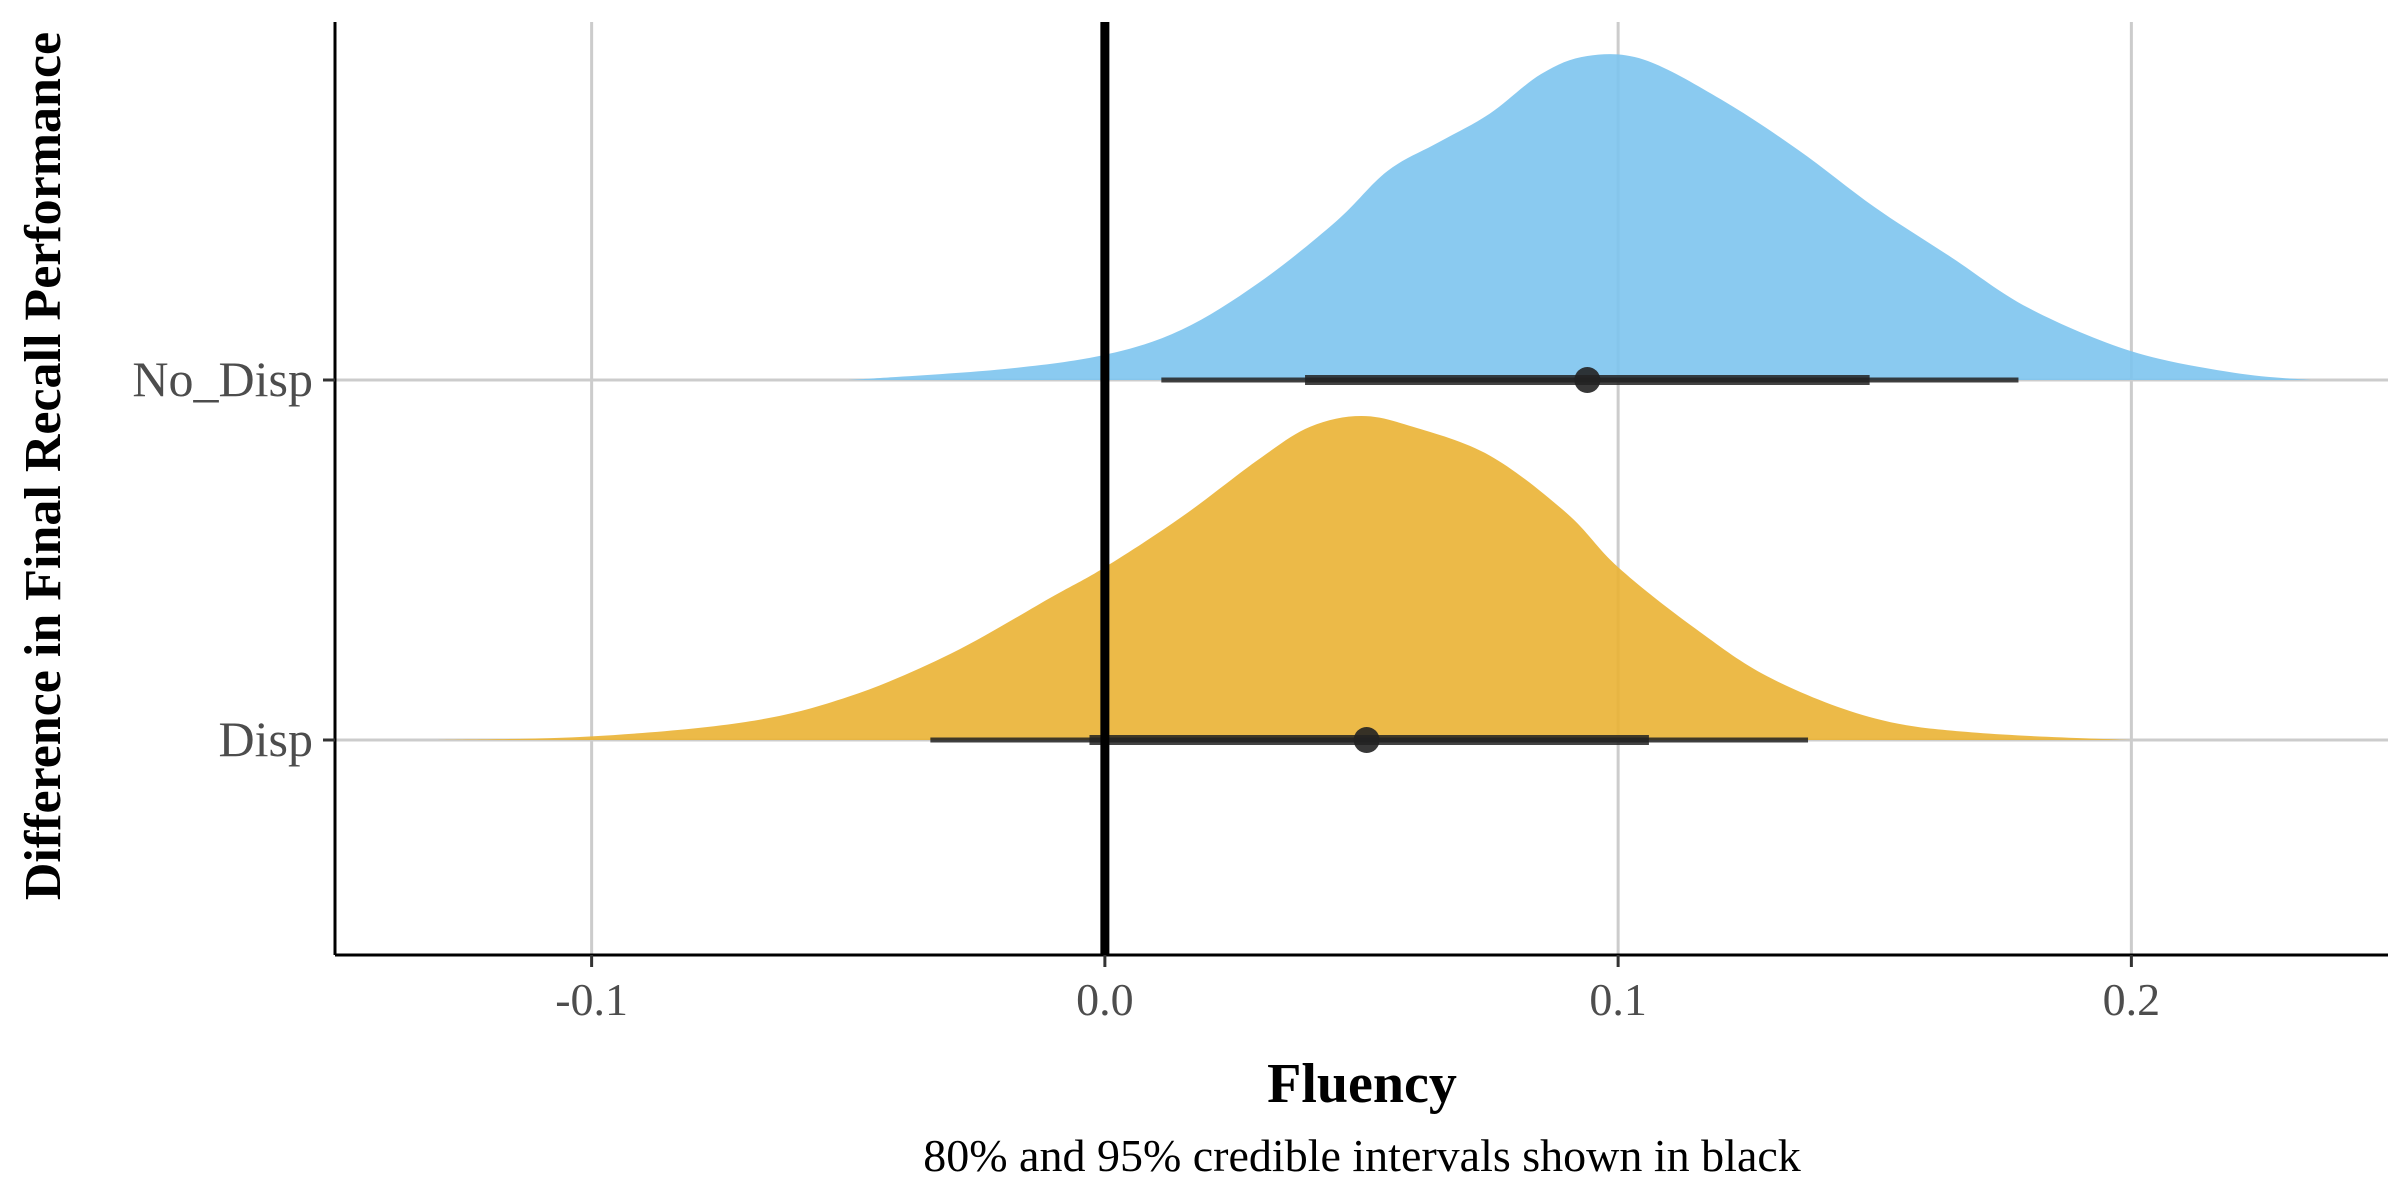 The image size is (2399, 1200). Describe the element at coordinates (1587, 380) in the screenshot. I see `point-estimate-no_disp` at that location.